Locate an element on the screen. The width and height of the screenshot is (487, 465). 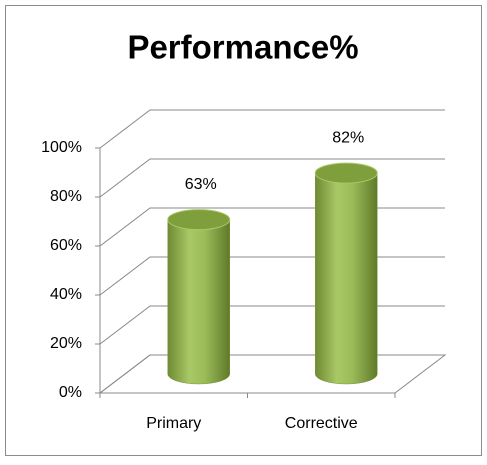
x-tick-label: Primary is located at coordinates (173, 423).